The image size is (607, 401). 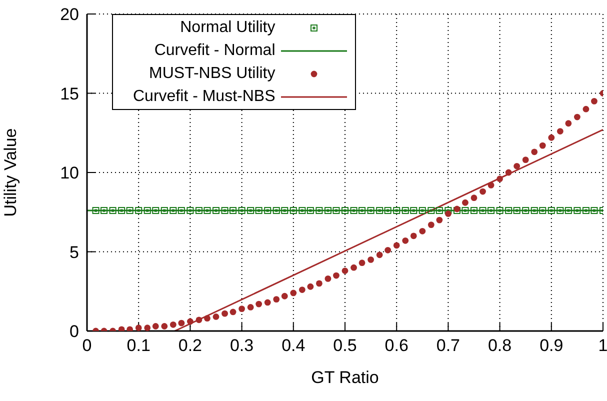 What do you see at coordinates (448, 346) in the screenshot?
I see `x-tick-label: 0.7` at bounding box center [448, 346].